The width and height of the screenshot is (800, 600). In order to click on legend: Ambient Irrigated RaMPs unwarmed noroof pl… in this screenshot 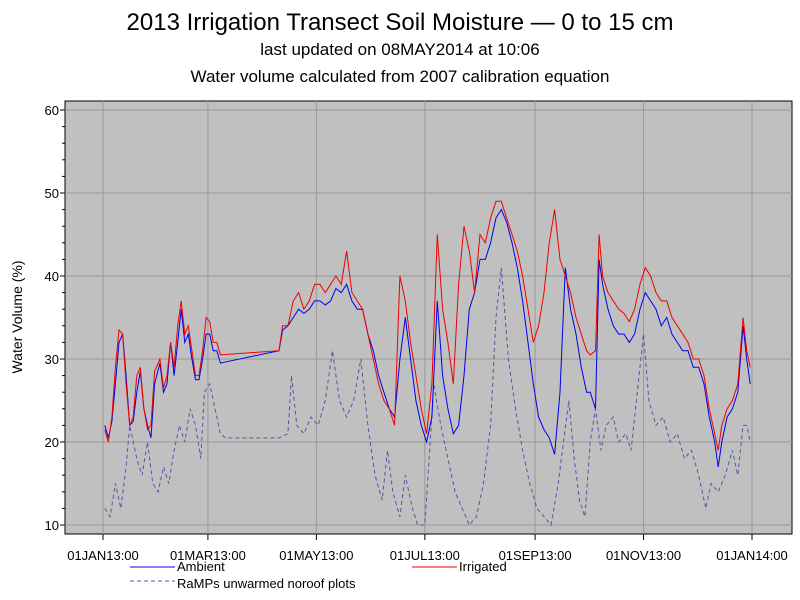, I will do `click(318, 575)`.